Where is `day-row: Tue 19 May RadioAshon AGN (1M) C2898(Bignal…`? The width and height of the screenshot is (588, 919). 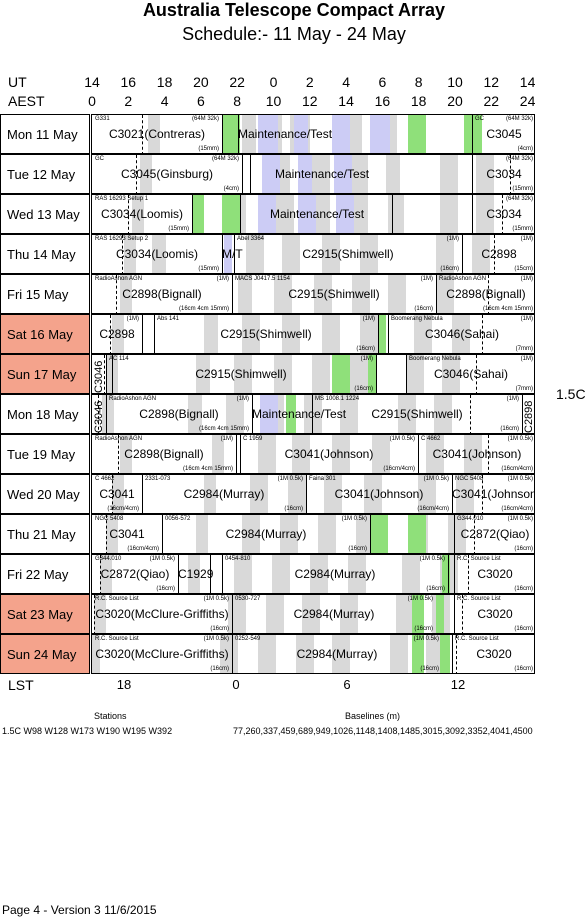 day-row: Tue 19 May RadioAshon AGN (1M) C2898(Bignal… is located at coordinates (294, 454).